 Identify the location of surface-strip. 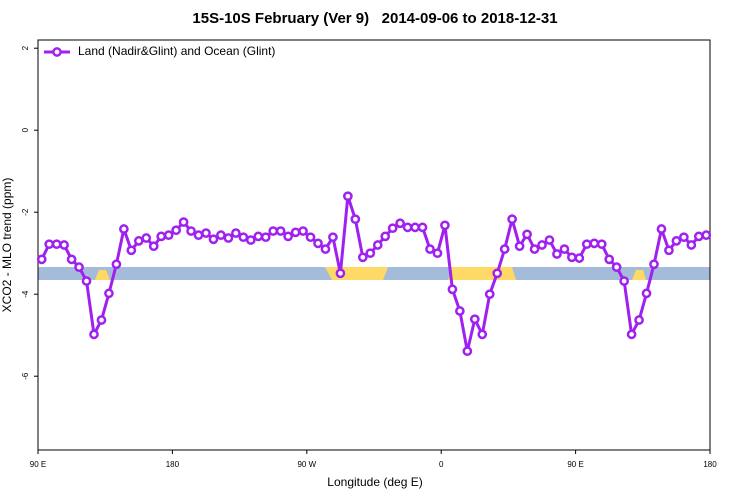
(374, 273).